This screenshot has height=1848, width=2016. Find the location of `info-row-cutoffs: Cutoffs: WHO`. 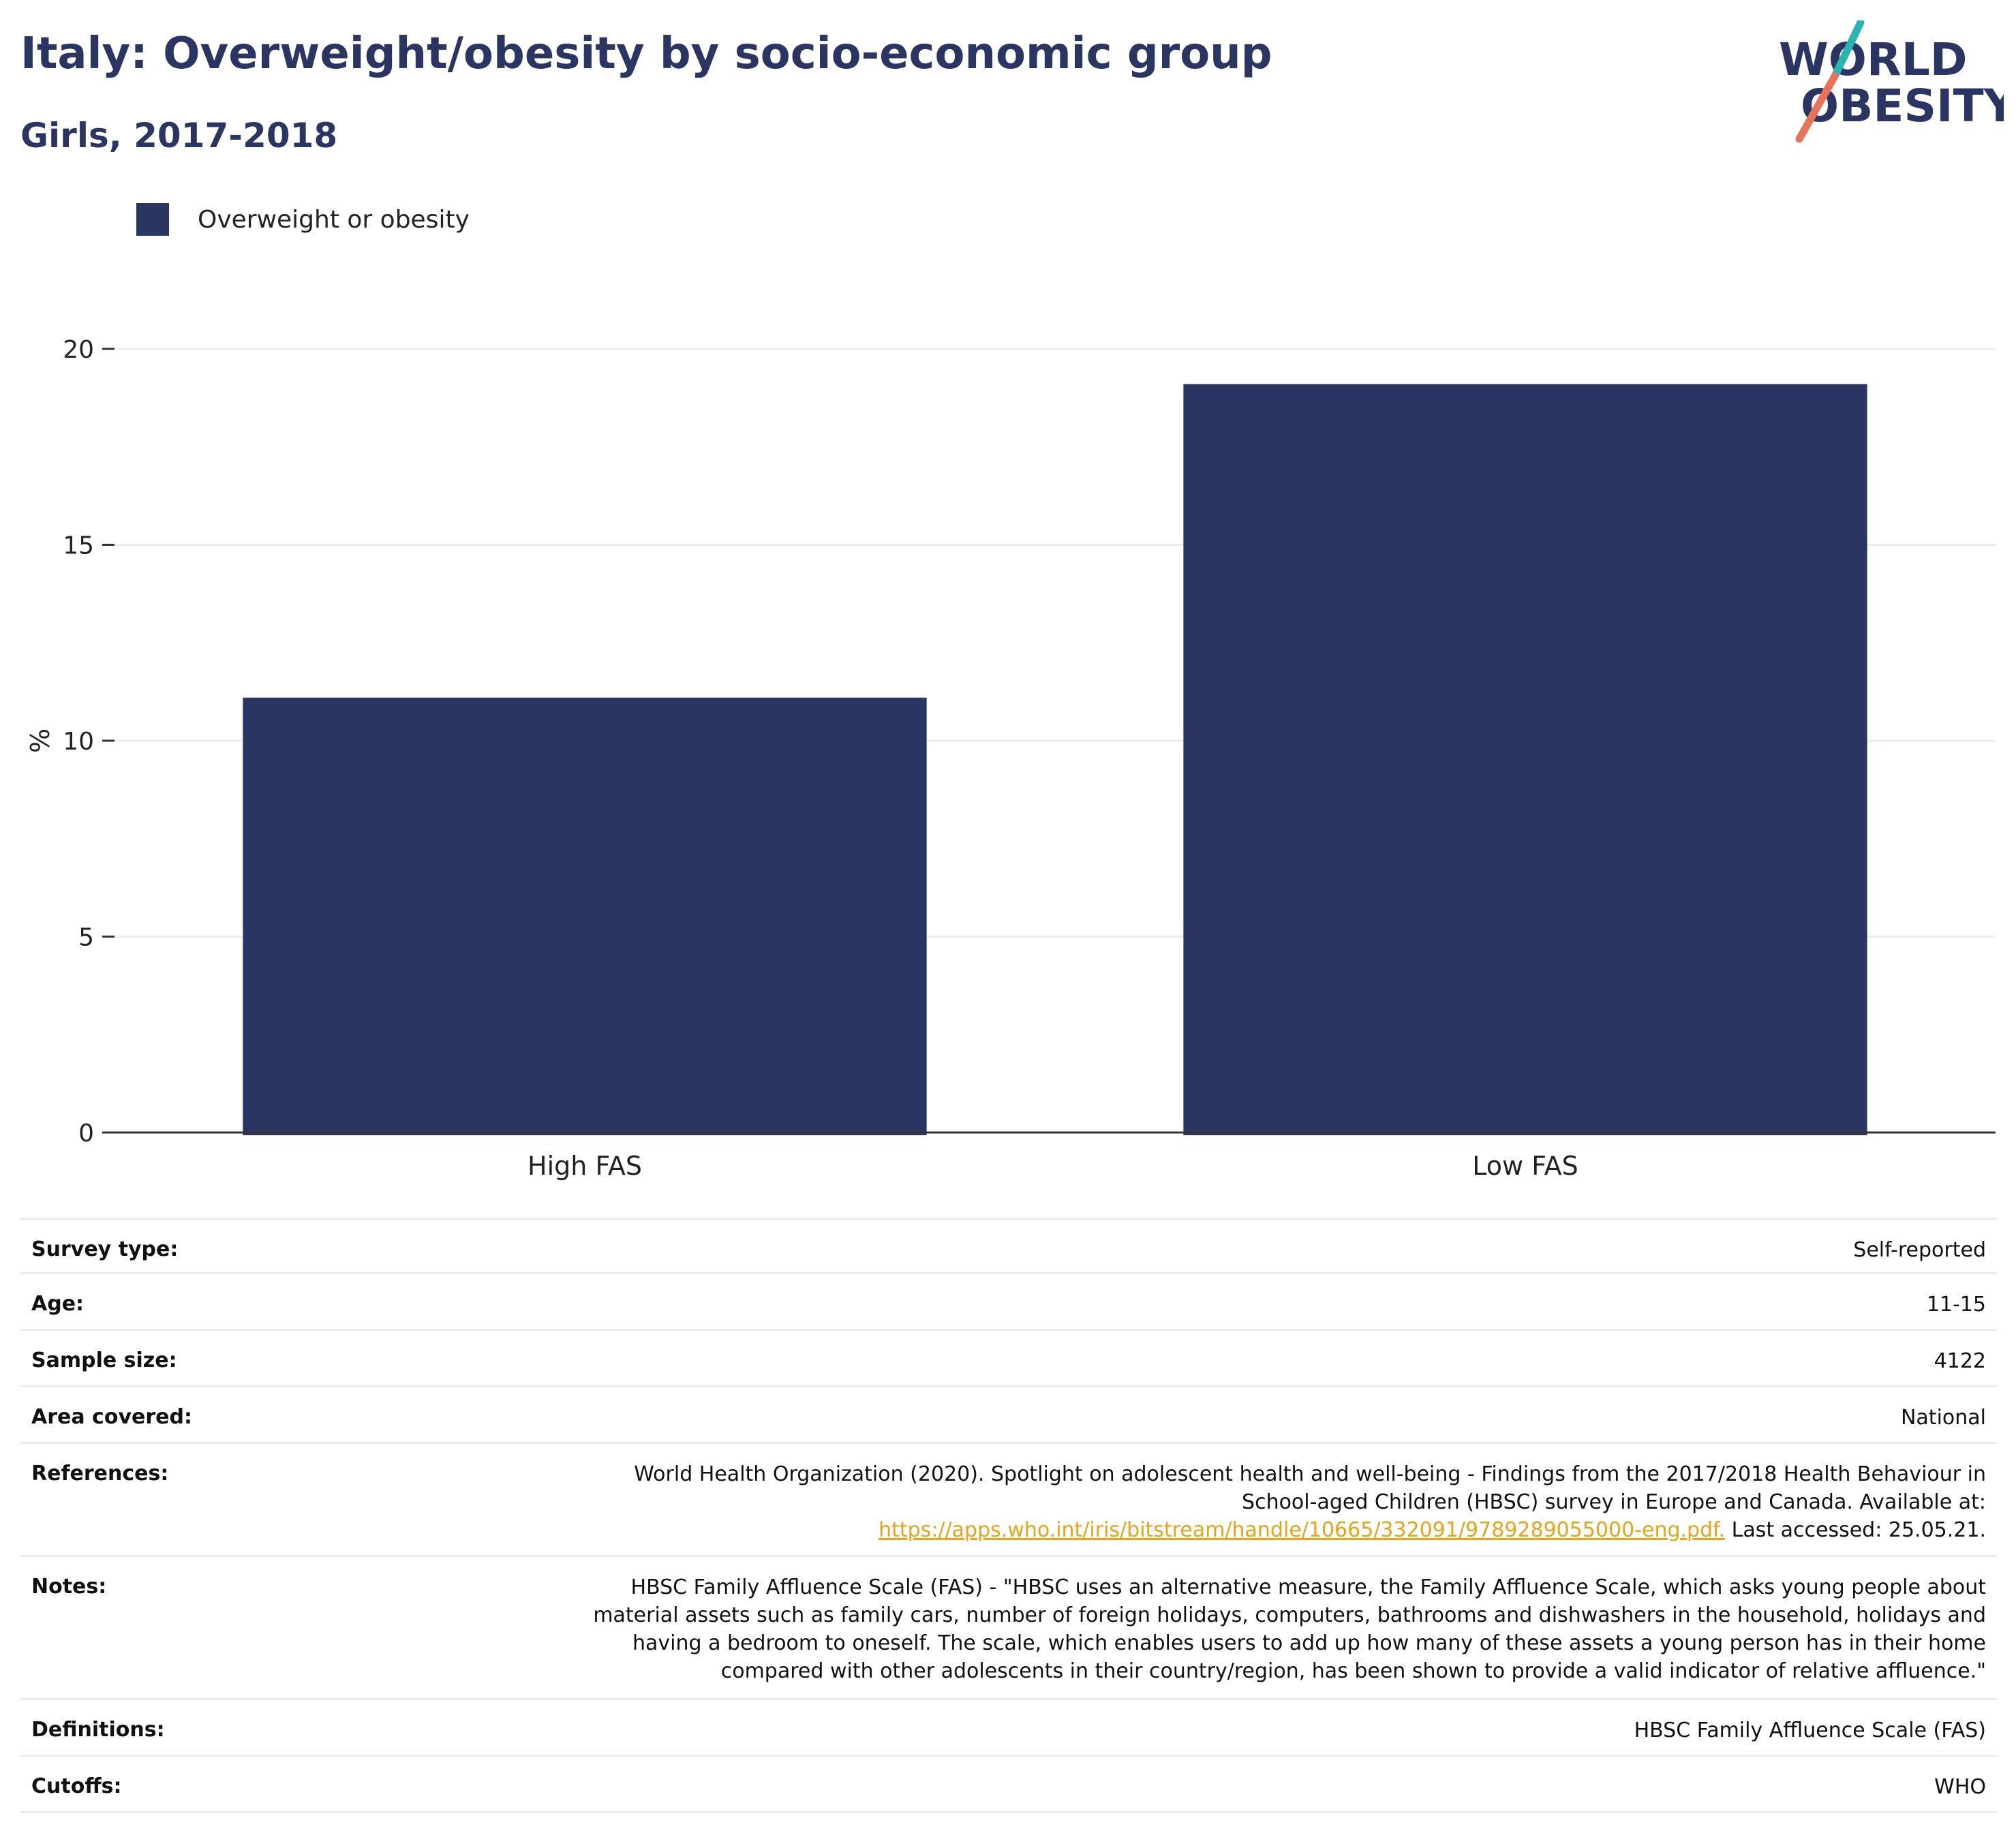

info-row-cutoffs: Cutoffs: WHO is located at coordinates (1008, 1785).